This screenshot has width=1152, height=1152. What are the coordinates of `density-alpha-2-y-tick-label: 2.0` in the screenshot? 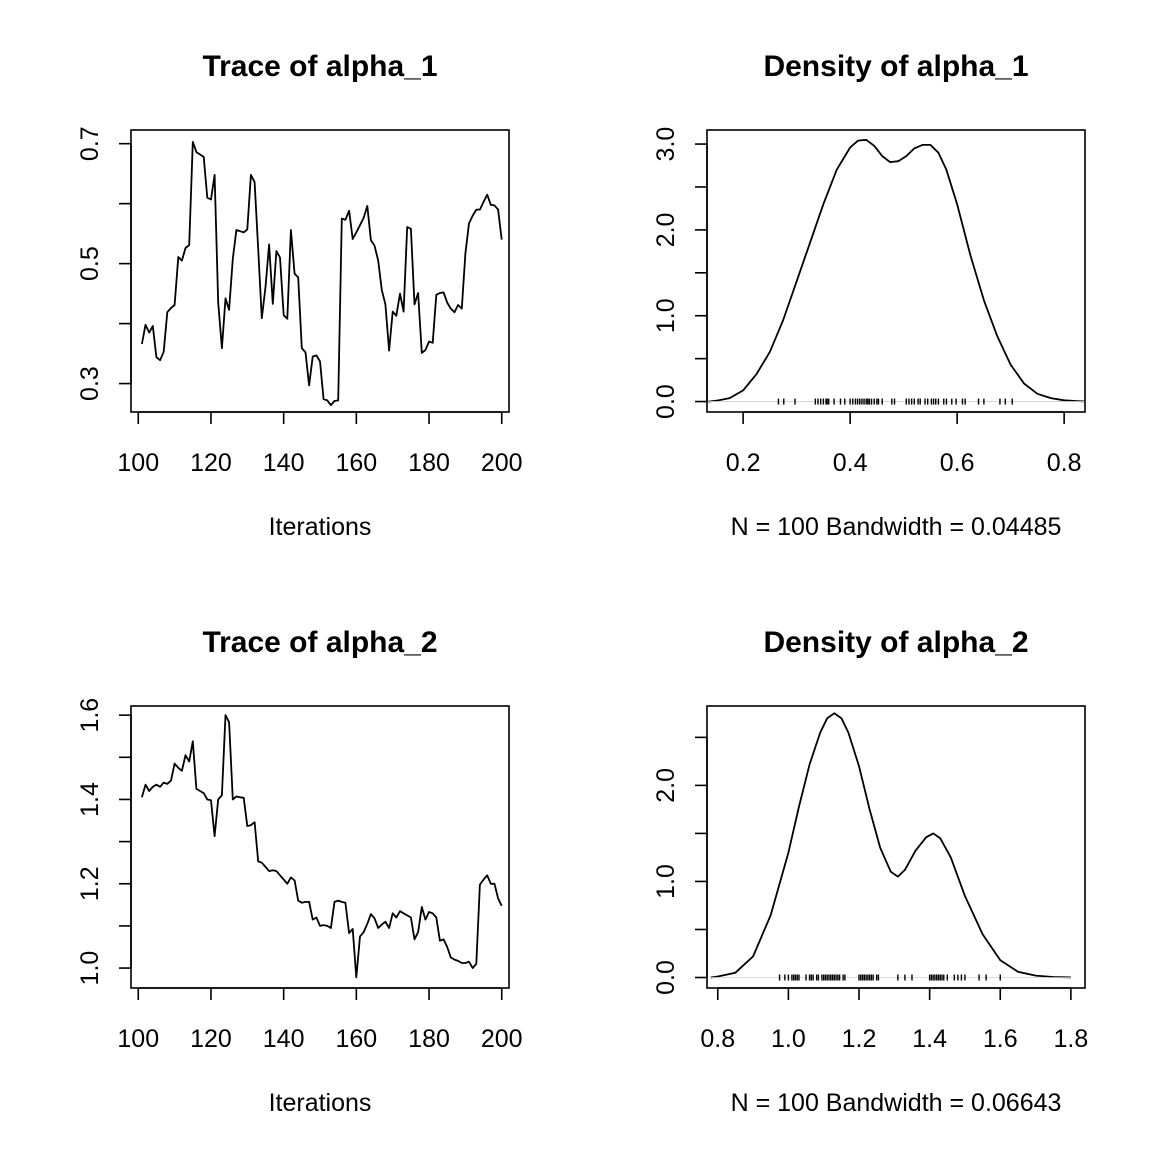 It's located at (666, 785).